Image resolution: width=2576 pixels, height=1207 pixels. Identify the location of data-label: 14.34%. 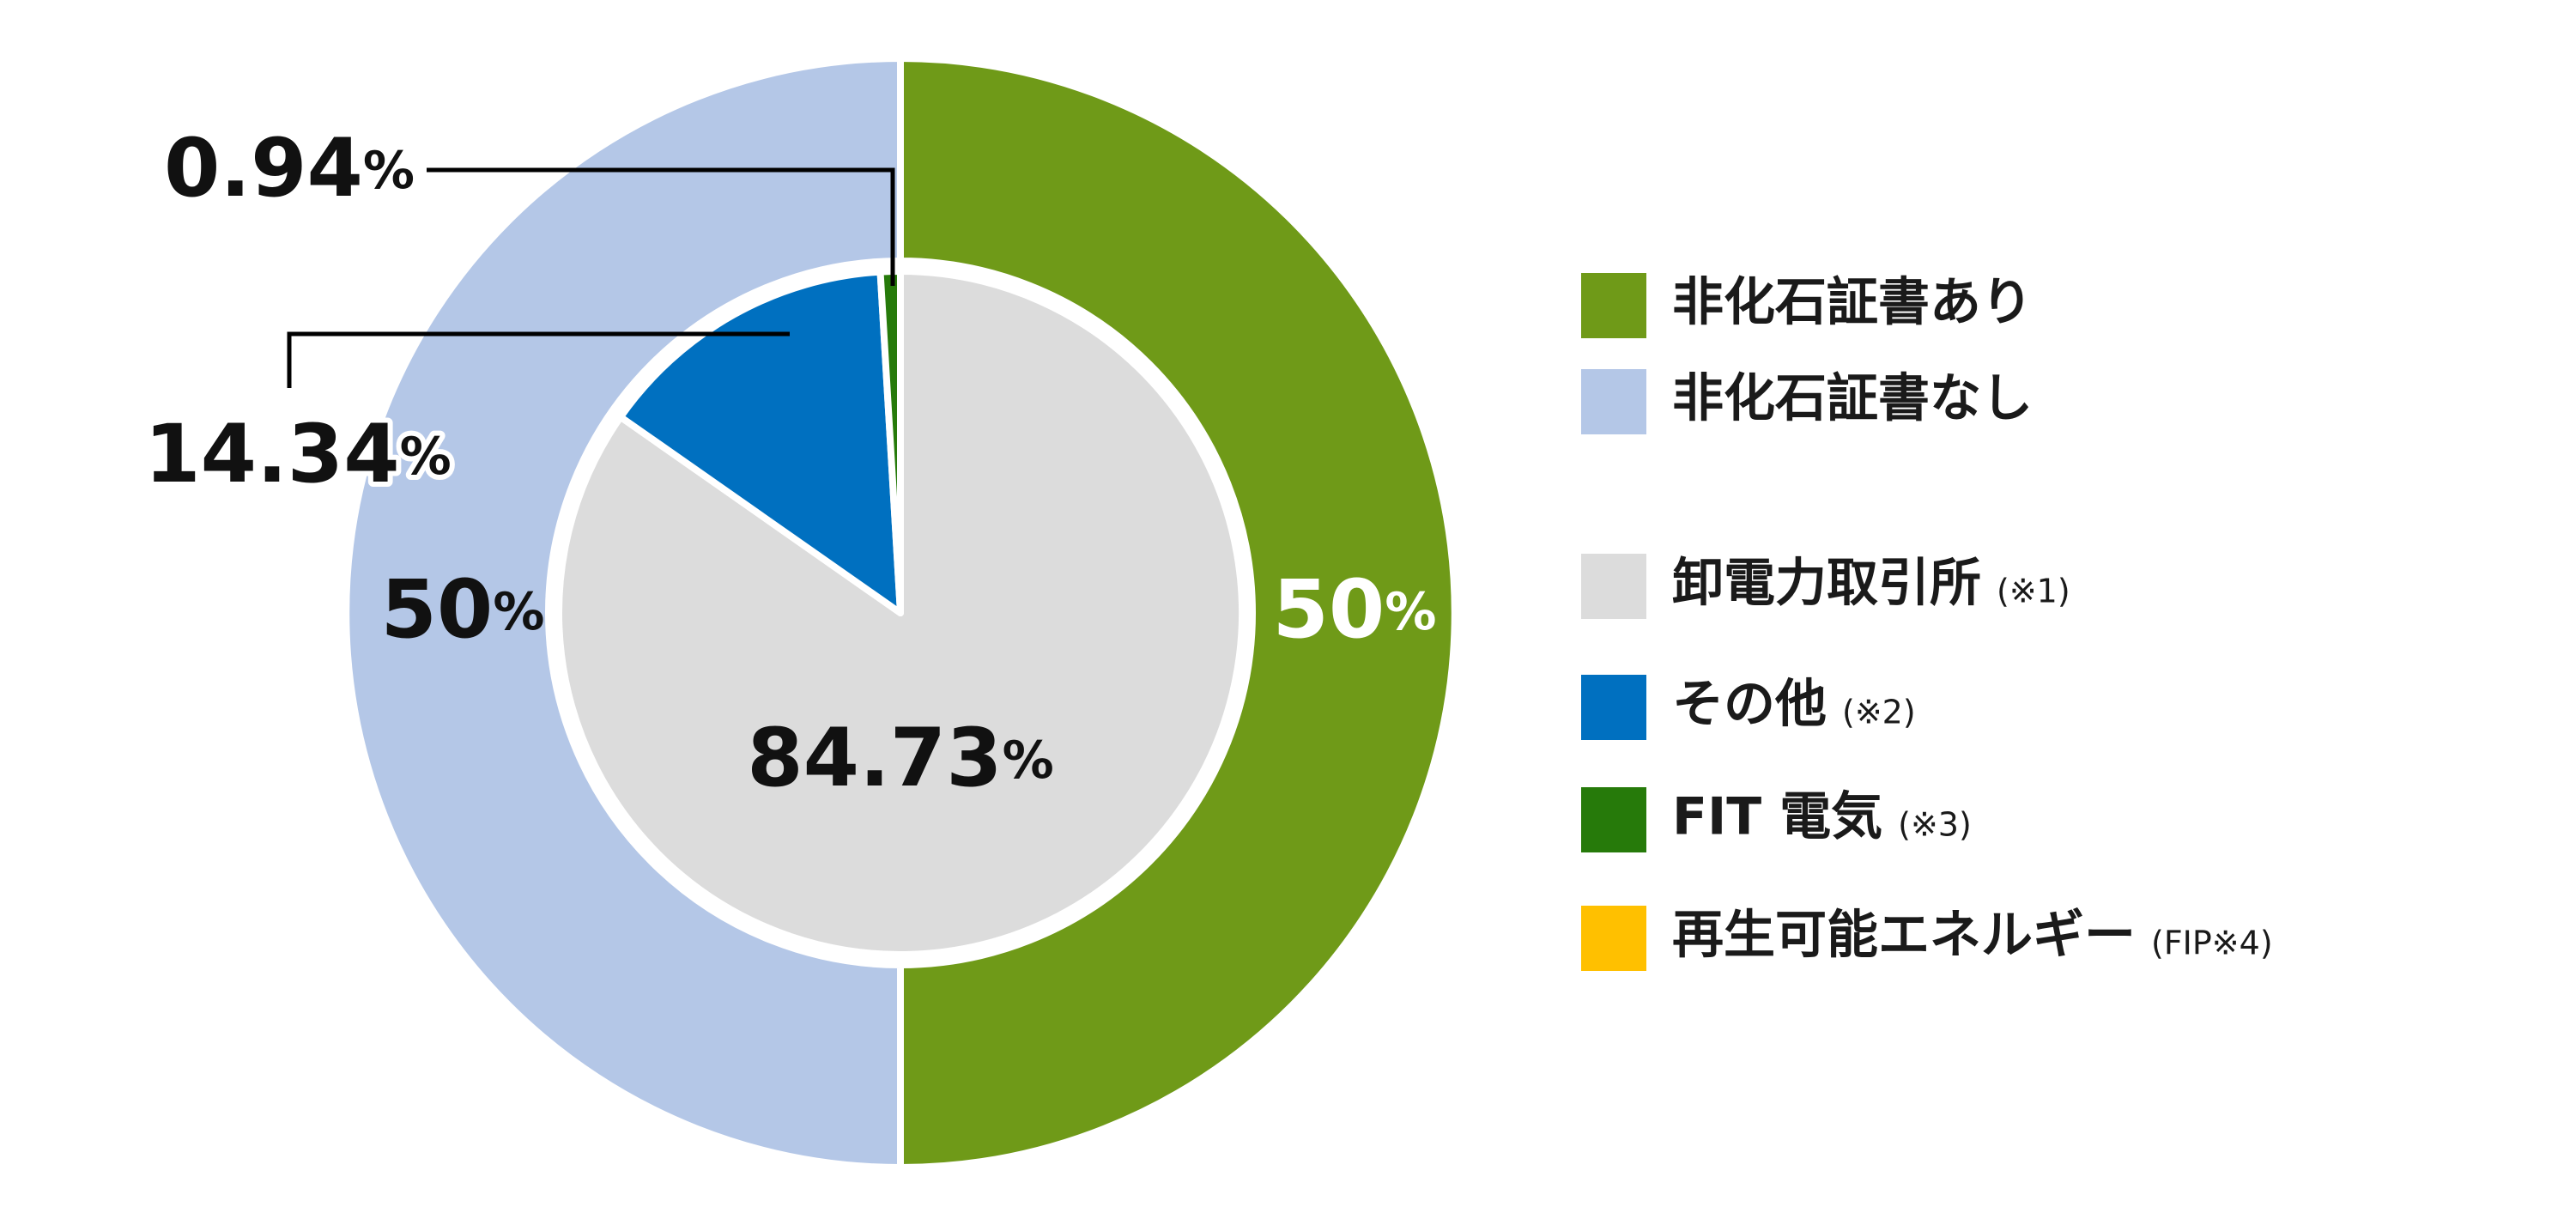
(297, 454).